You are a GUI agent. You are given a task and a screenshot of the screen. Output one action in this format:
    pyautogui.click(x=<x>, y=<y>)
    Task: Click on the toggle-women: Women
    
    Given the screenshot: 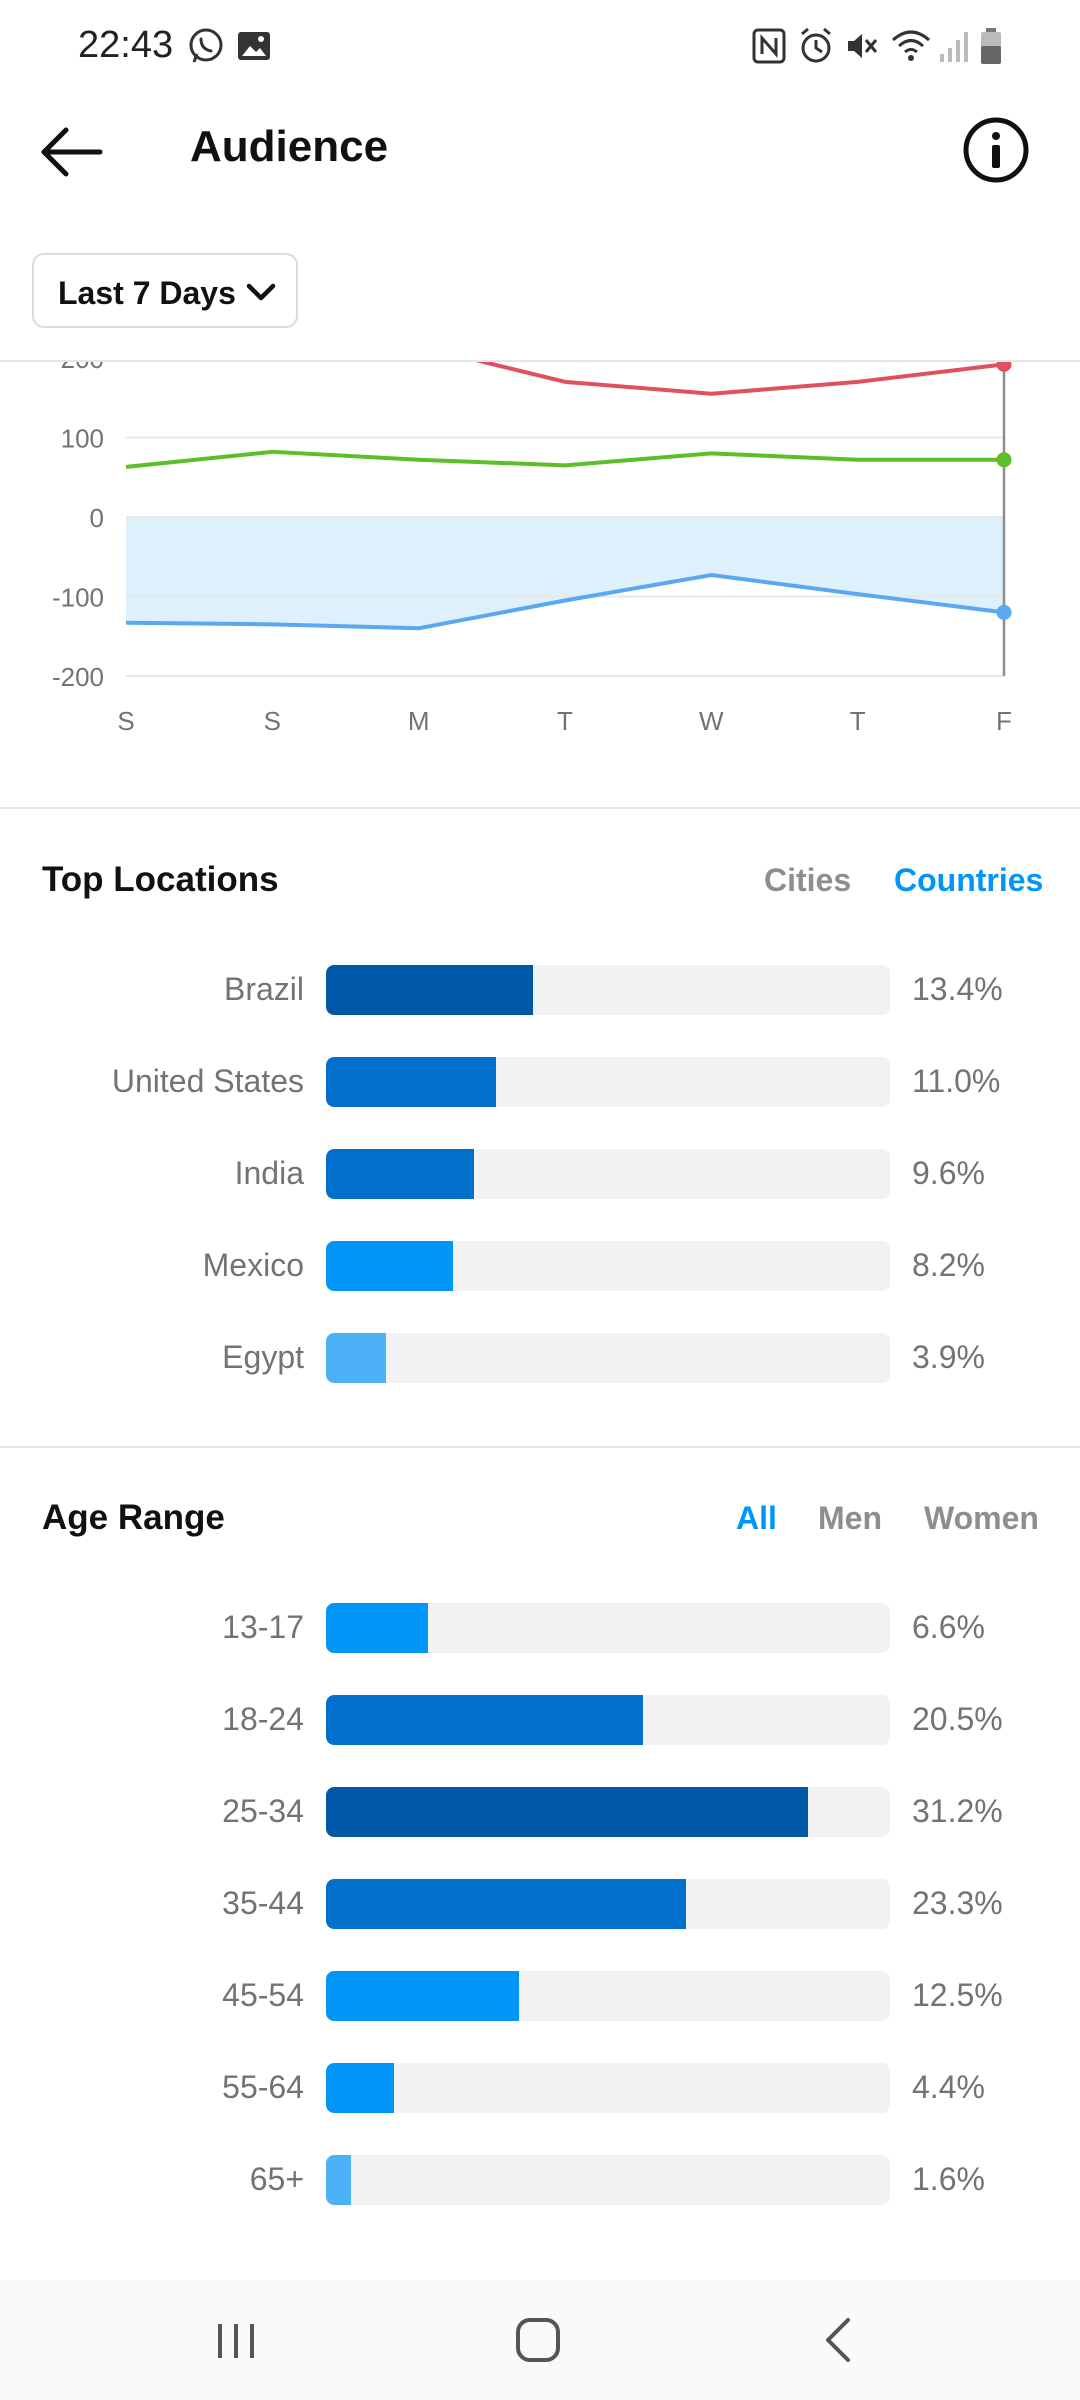 What is the action you would take?
    pyautogui.click(x=981, y=1518)
    